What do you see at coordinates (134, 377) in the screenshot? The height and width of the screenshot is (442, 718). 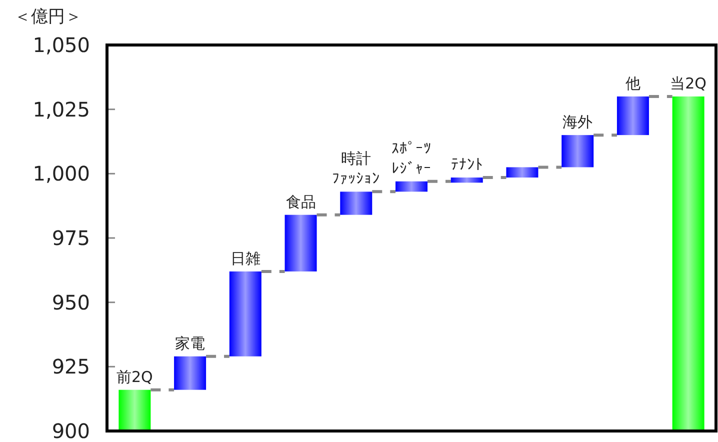 I see `x-tick-label: 前2Q` at bounding box center [134, 377].